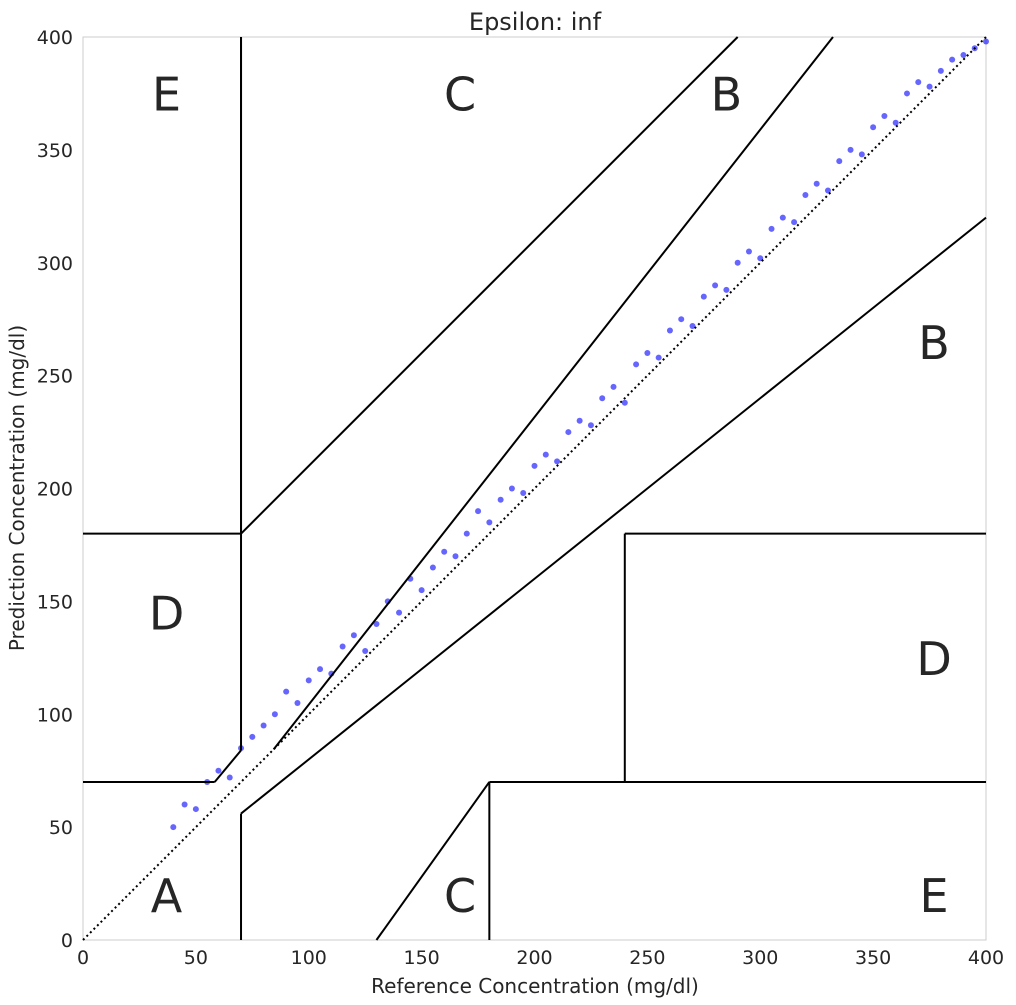 This screenshot has height=1005, width=1016. Describe the element at coordinates (309, 958) in the screenshot. I see `x-tick-label: 100` at that location.